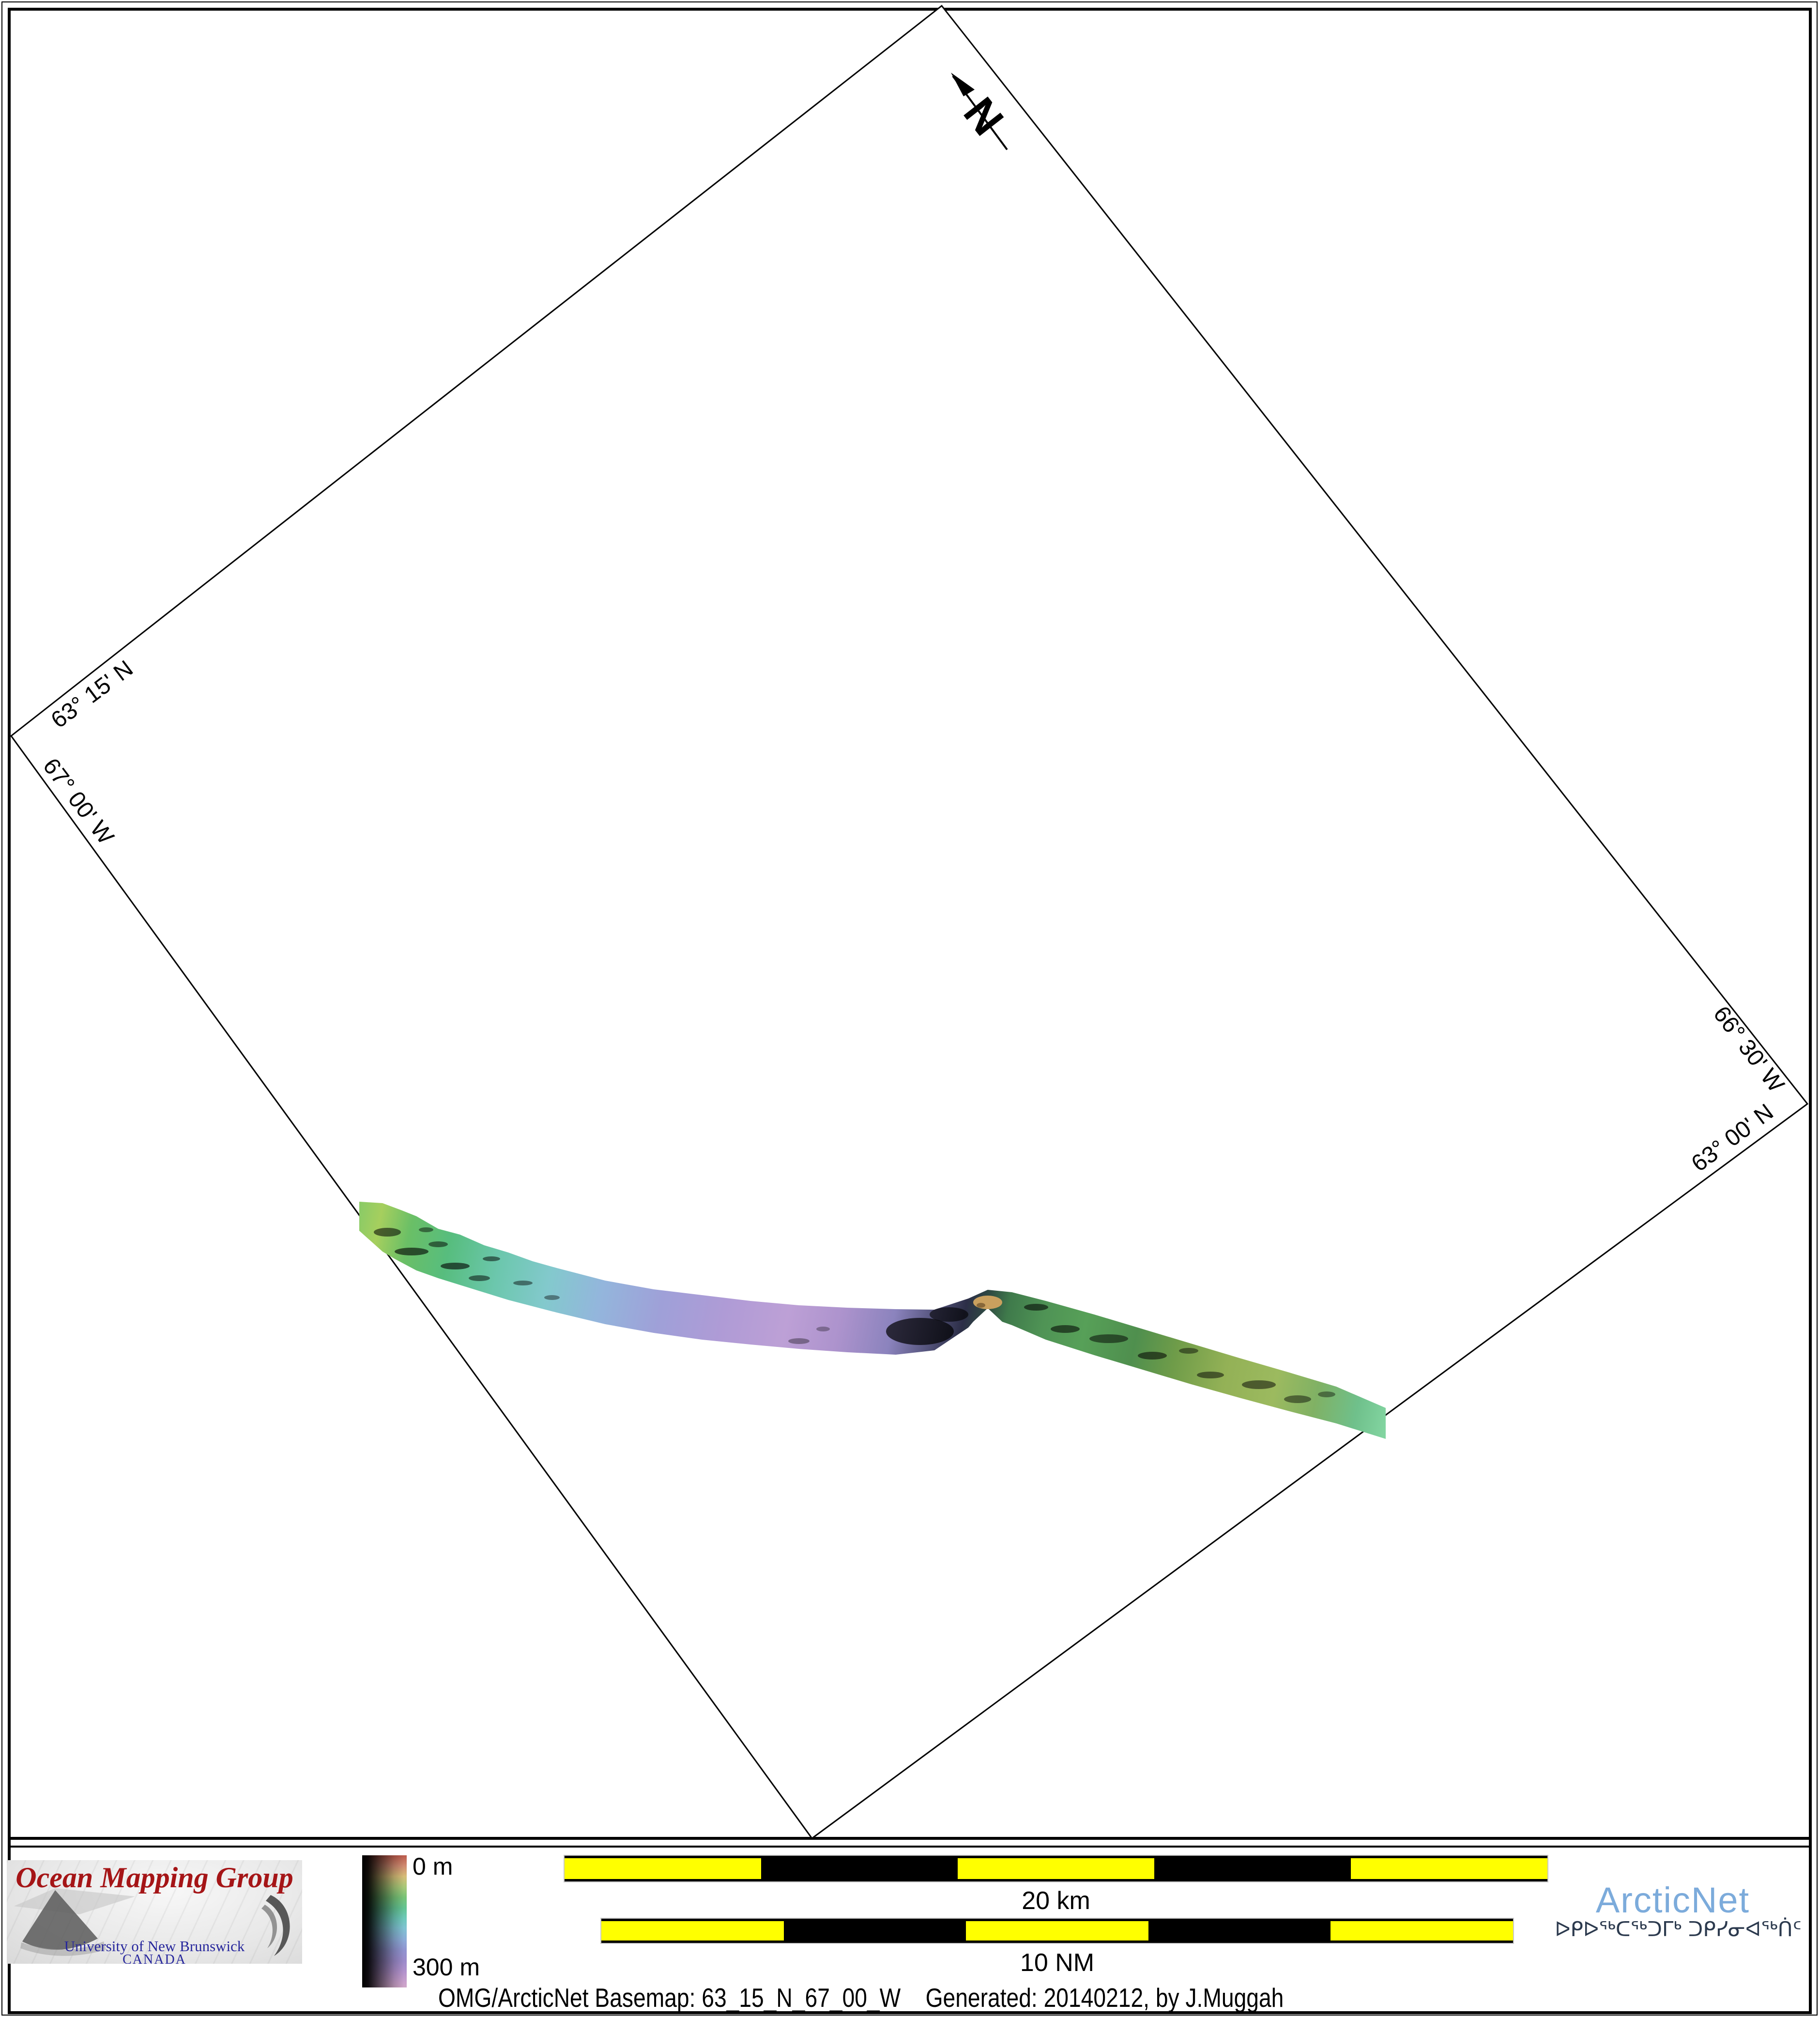 The image size is (1820, 2017). I want to click on swath-shallow-bump, so click(987, 1302).